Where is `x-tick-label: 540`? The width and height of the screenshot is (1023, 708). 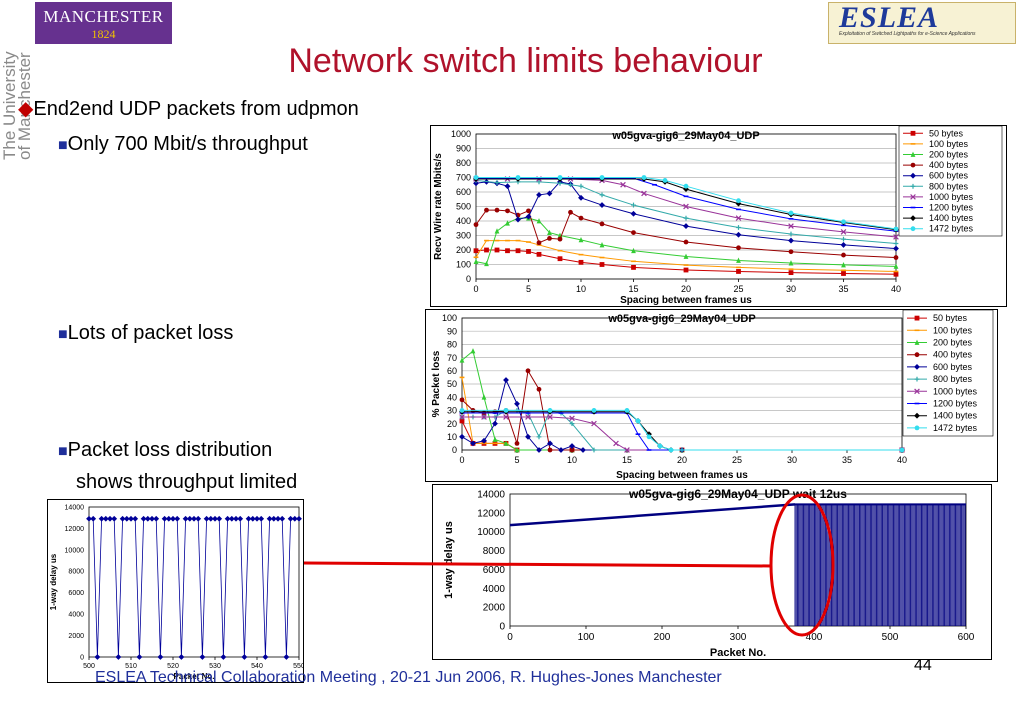 x-tick-label: 540 is located at coordinates (257, 666).